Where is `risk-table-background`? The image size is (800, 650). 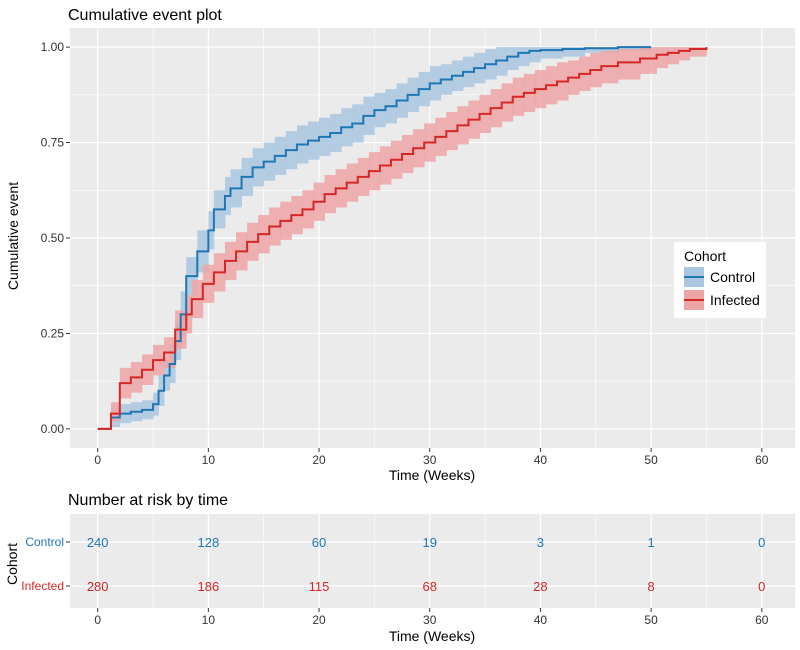 risk-table-background is located at coordinates (432, 561).